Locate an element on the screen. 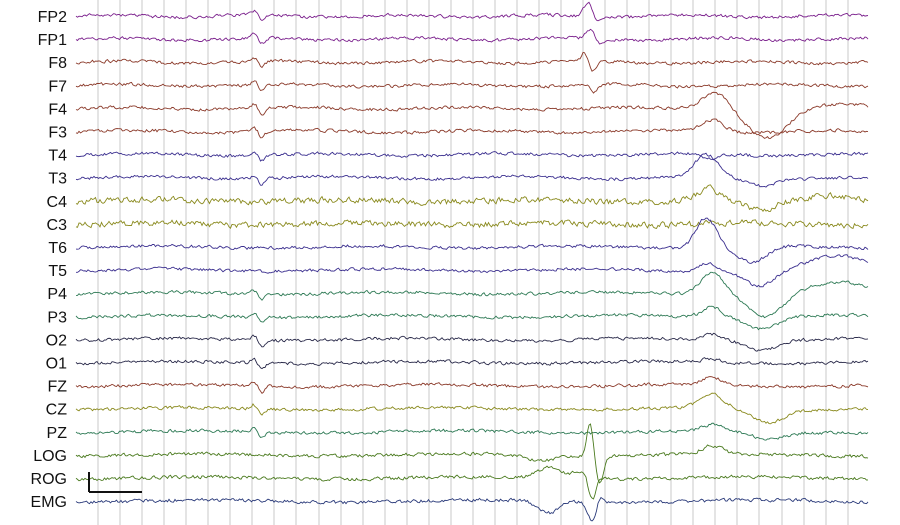 Image resolution: width=900 pixels, height=525 pixels. trace-f7 is located at coordinates (472, 87).